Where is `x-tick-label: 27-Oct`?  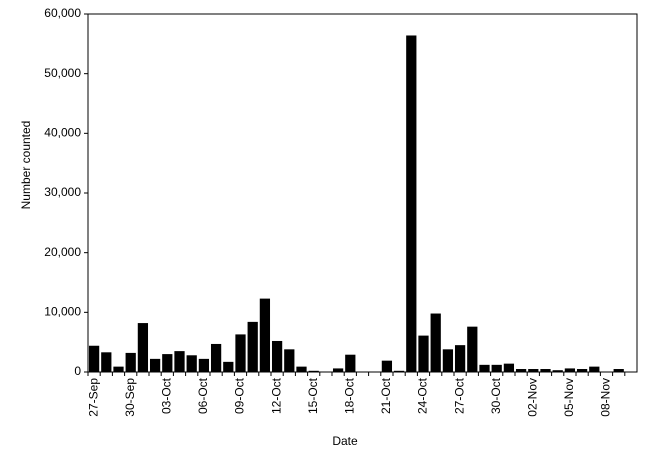 x-tick-label: 27-Oct is located at coordinates (459, 395).